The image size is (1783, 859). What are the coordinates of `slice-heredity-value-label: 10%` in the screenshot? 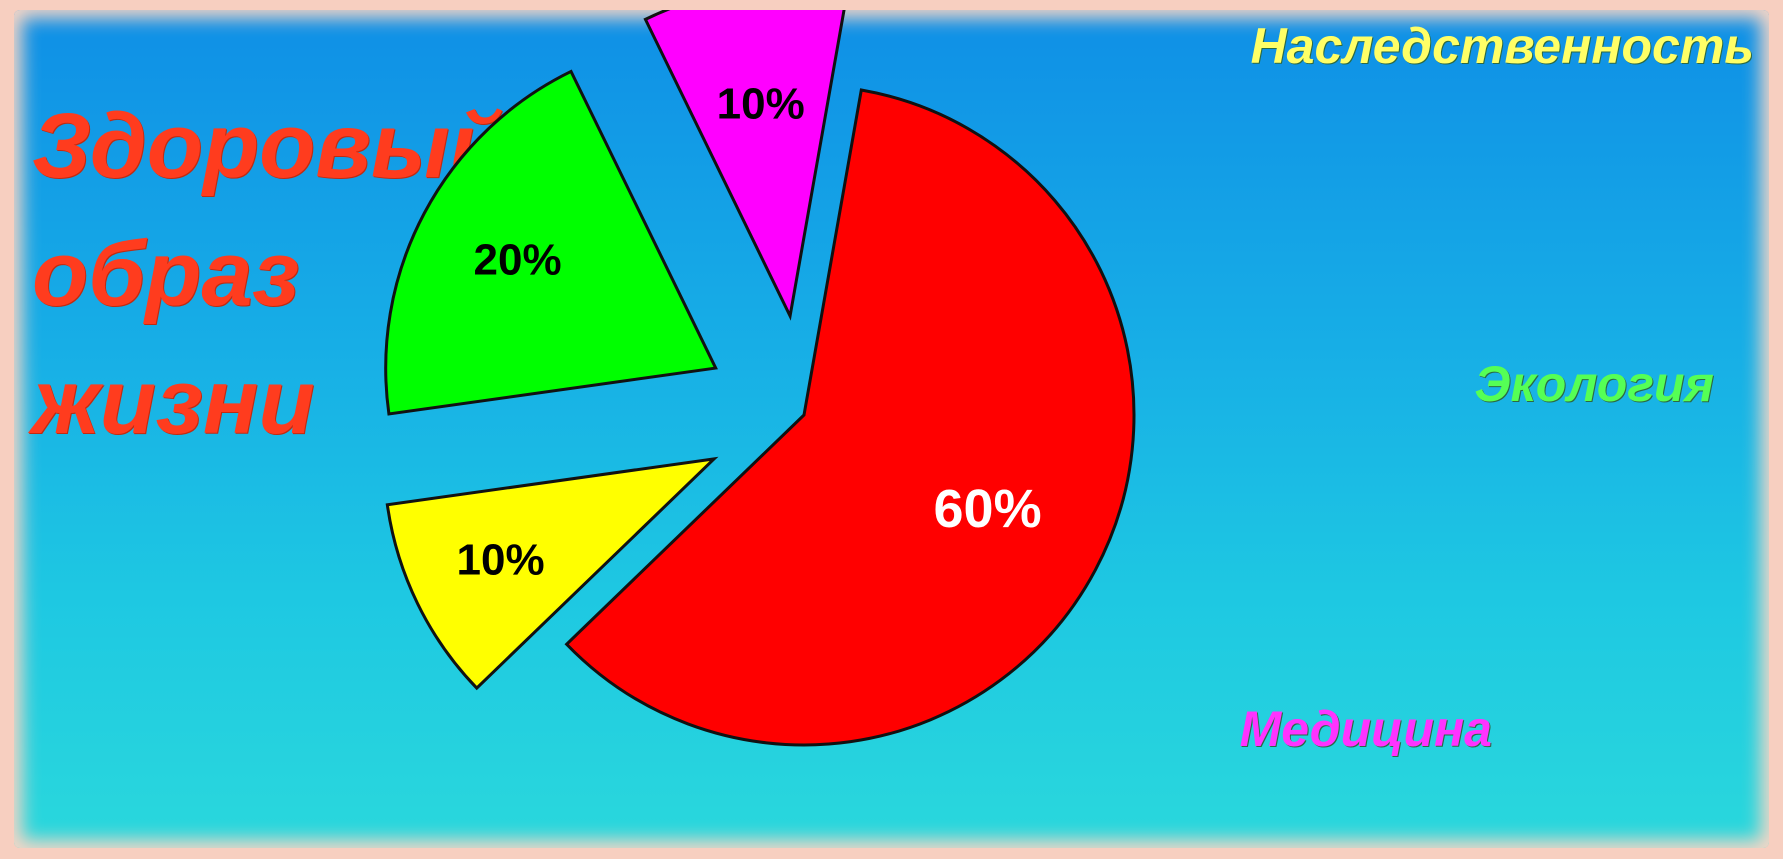 It's located at (501, 560).